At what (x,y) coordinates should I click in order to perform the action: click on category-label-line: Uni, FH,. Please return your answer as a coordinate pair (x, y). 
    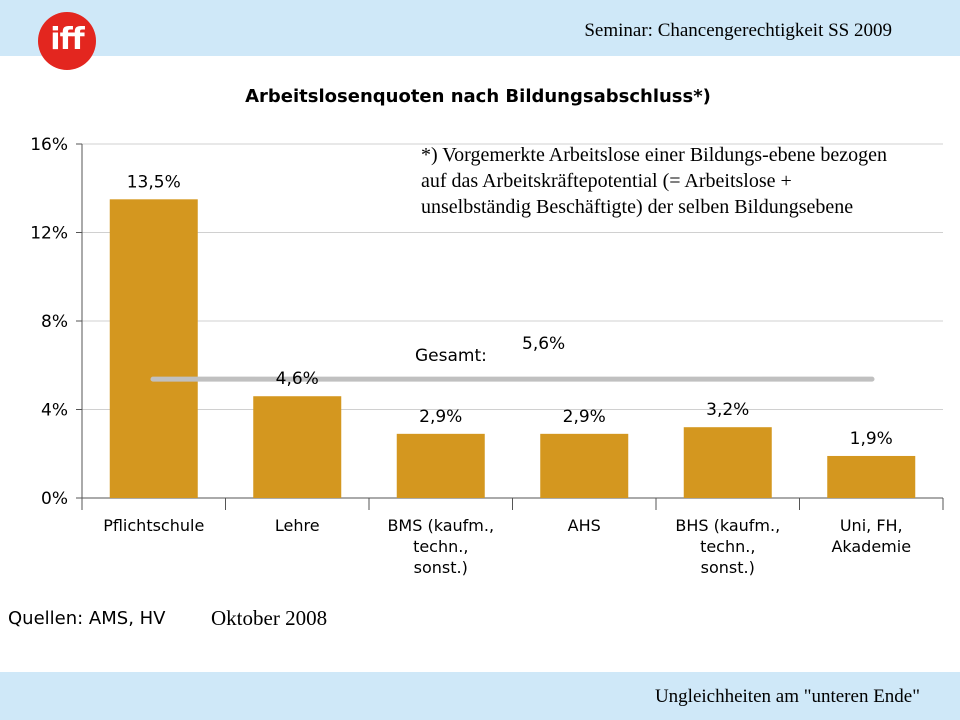
    Looking at the image, I should click on (871, 525).